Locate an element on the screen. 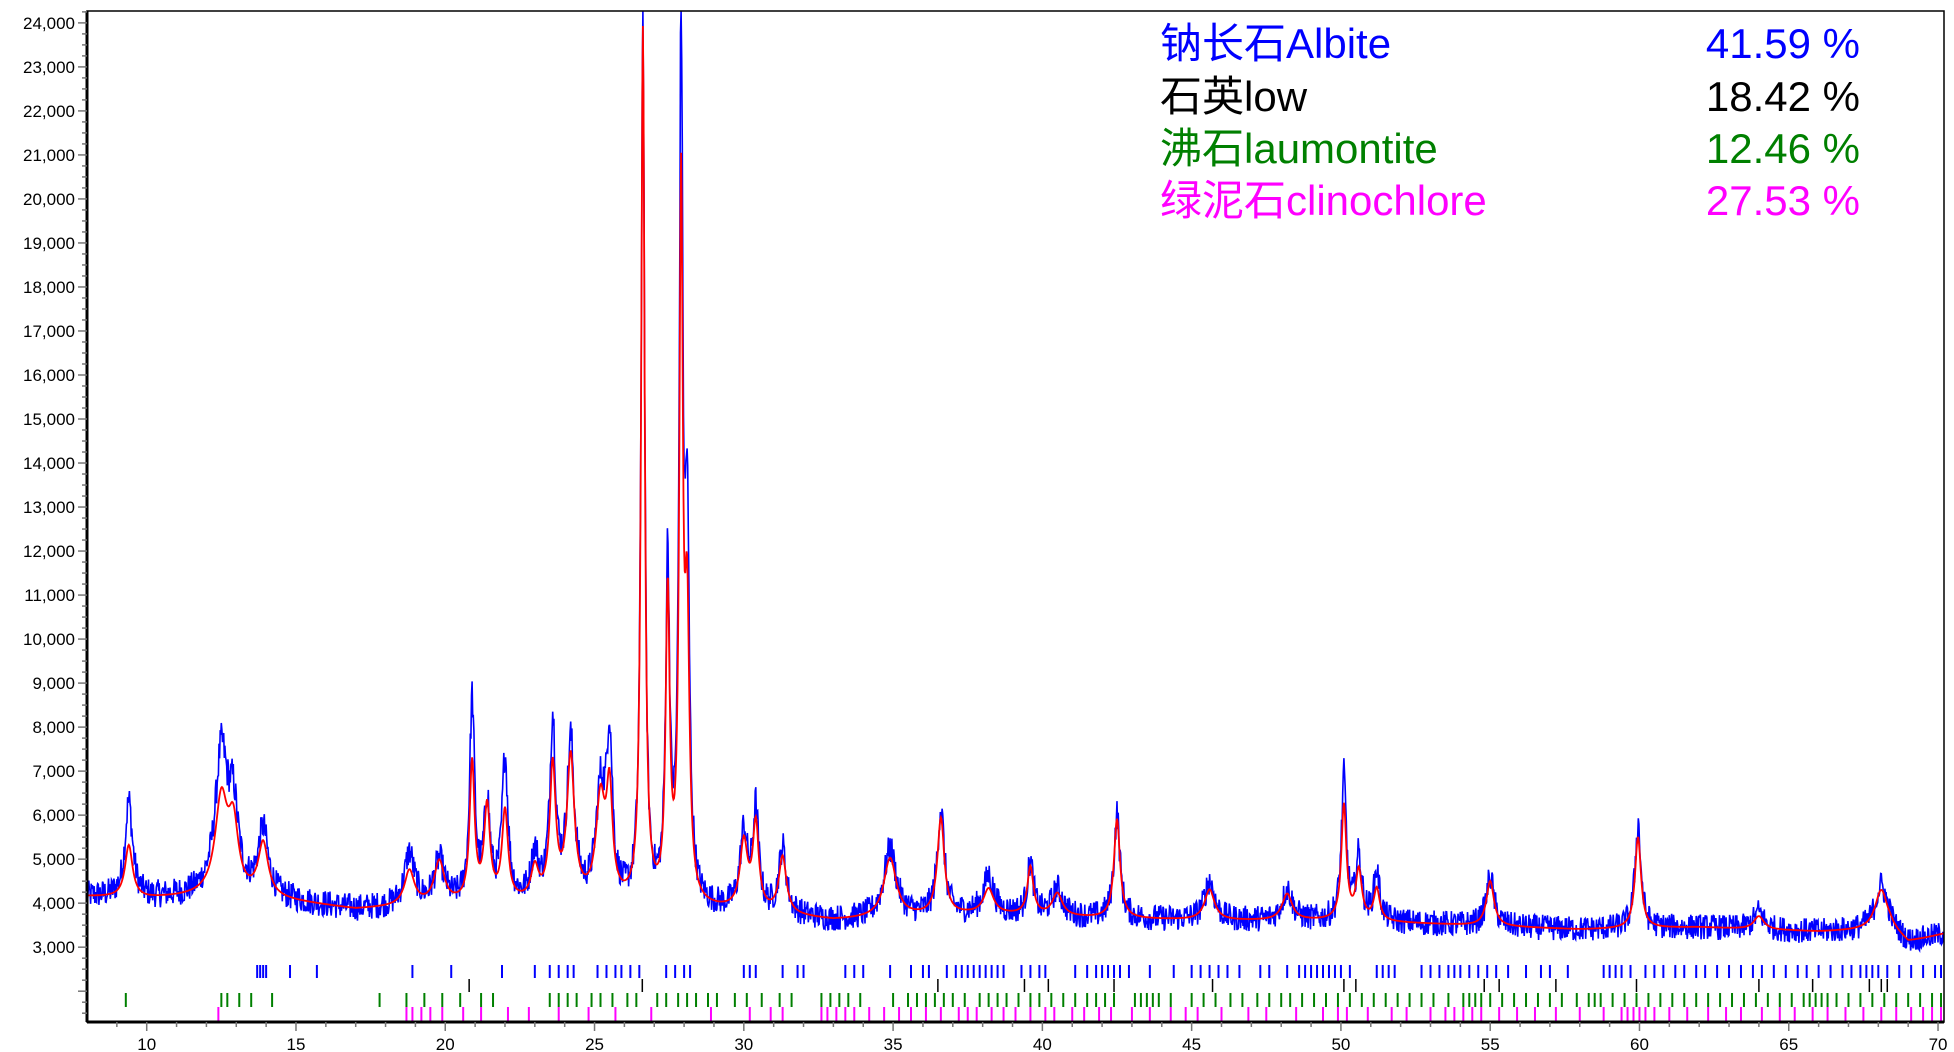 This screenshot has height=1052, width=1954. y-tick-label: 21,000 is located at coordinates (49, 155).